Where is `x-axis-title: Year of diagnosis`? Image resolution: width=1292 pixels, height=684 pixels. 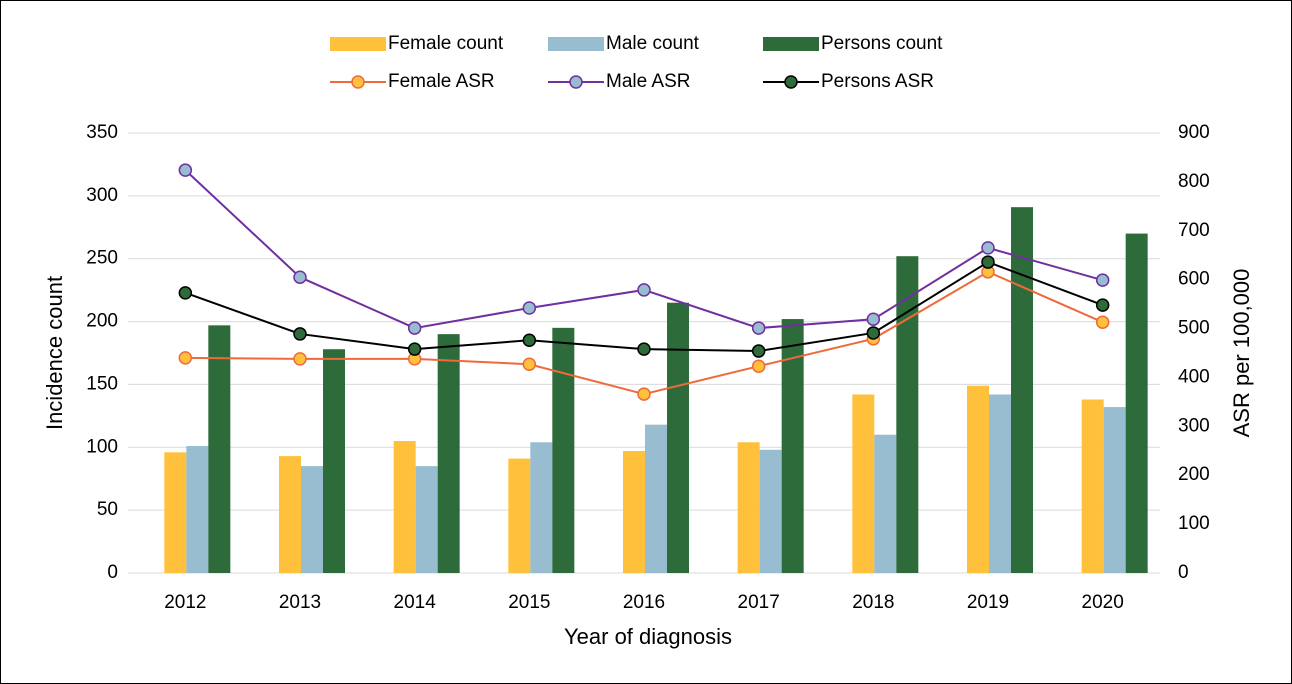
x-axis-title: Year of diagnosis is located at coordinates (648, 636).